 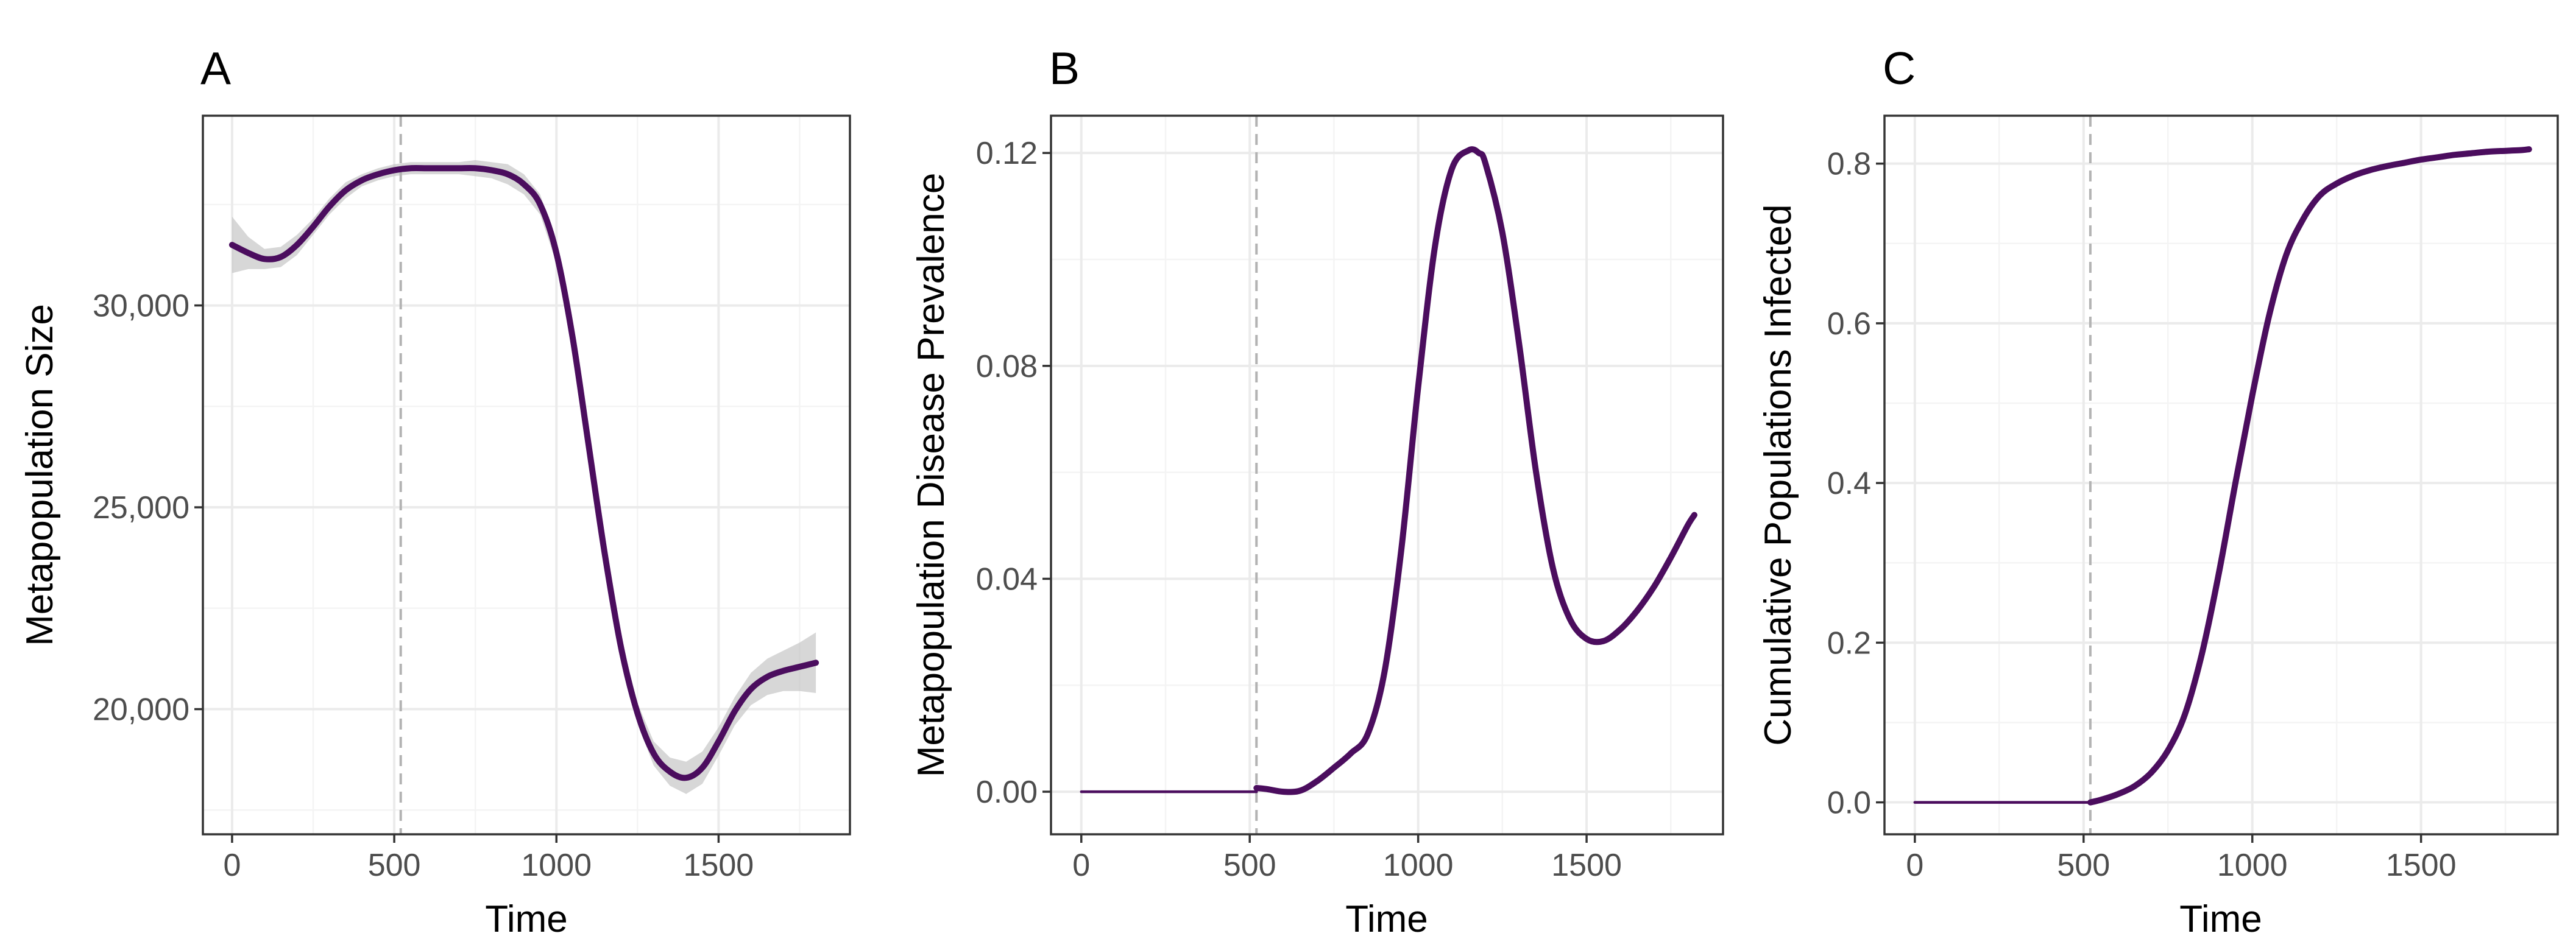 I want to click on y-tick-label-a: 25,000, so click(x=141, y=508).